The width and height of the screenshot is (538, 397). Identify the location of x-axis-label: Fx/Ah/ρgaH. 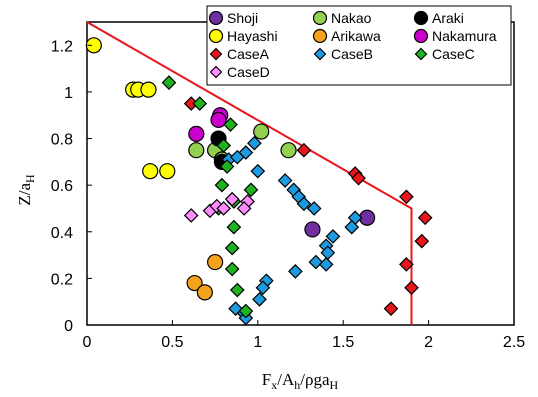
(300, 381).